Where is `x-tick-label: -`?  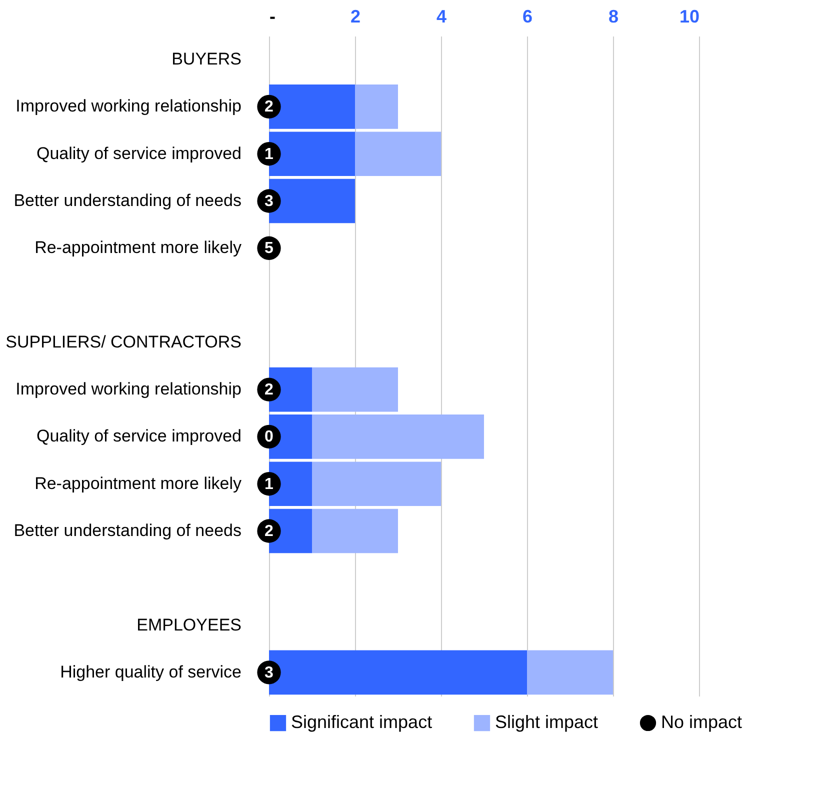 x-tick-label: - is located at coordinates (273, 16).